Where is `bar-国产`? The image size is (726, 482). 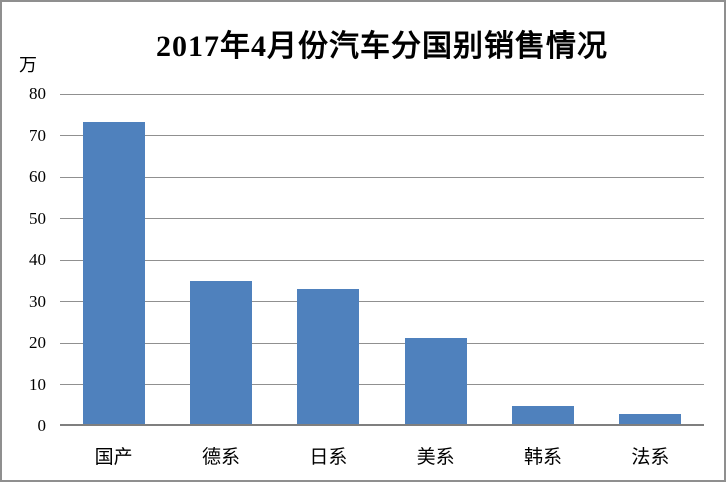
bar-国产 is located at coordinates (113, 273).